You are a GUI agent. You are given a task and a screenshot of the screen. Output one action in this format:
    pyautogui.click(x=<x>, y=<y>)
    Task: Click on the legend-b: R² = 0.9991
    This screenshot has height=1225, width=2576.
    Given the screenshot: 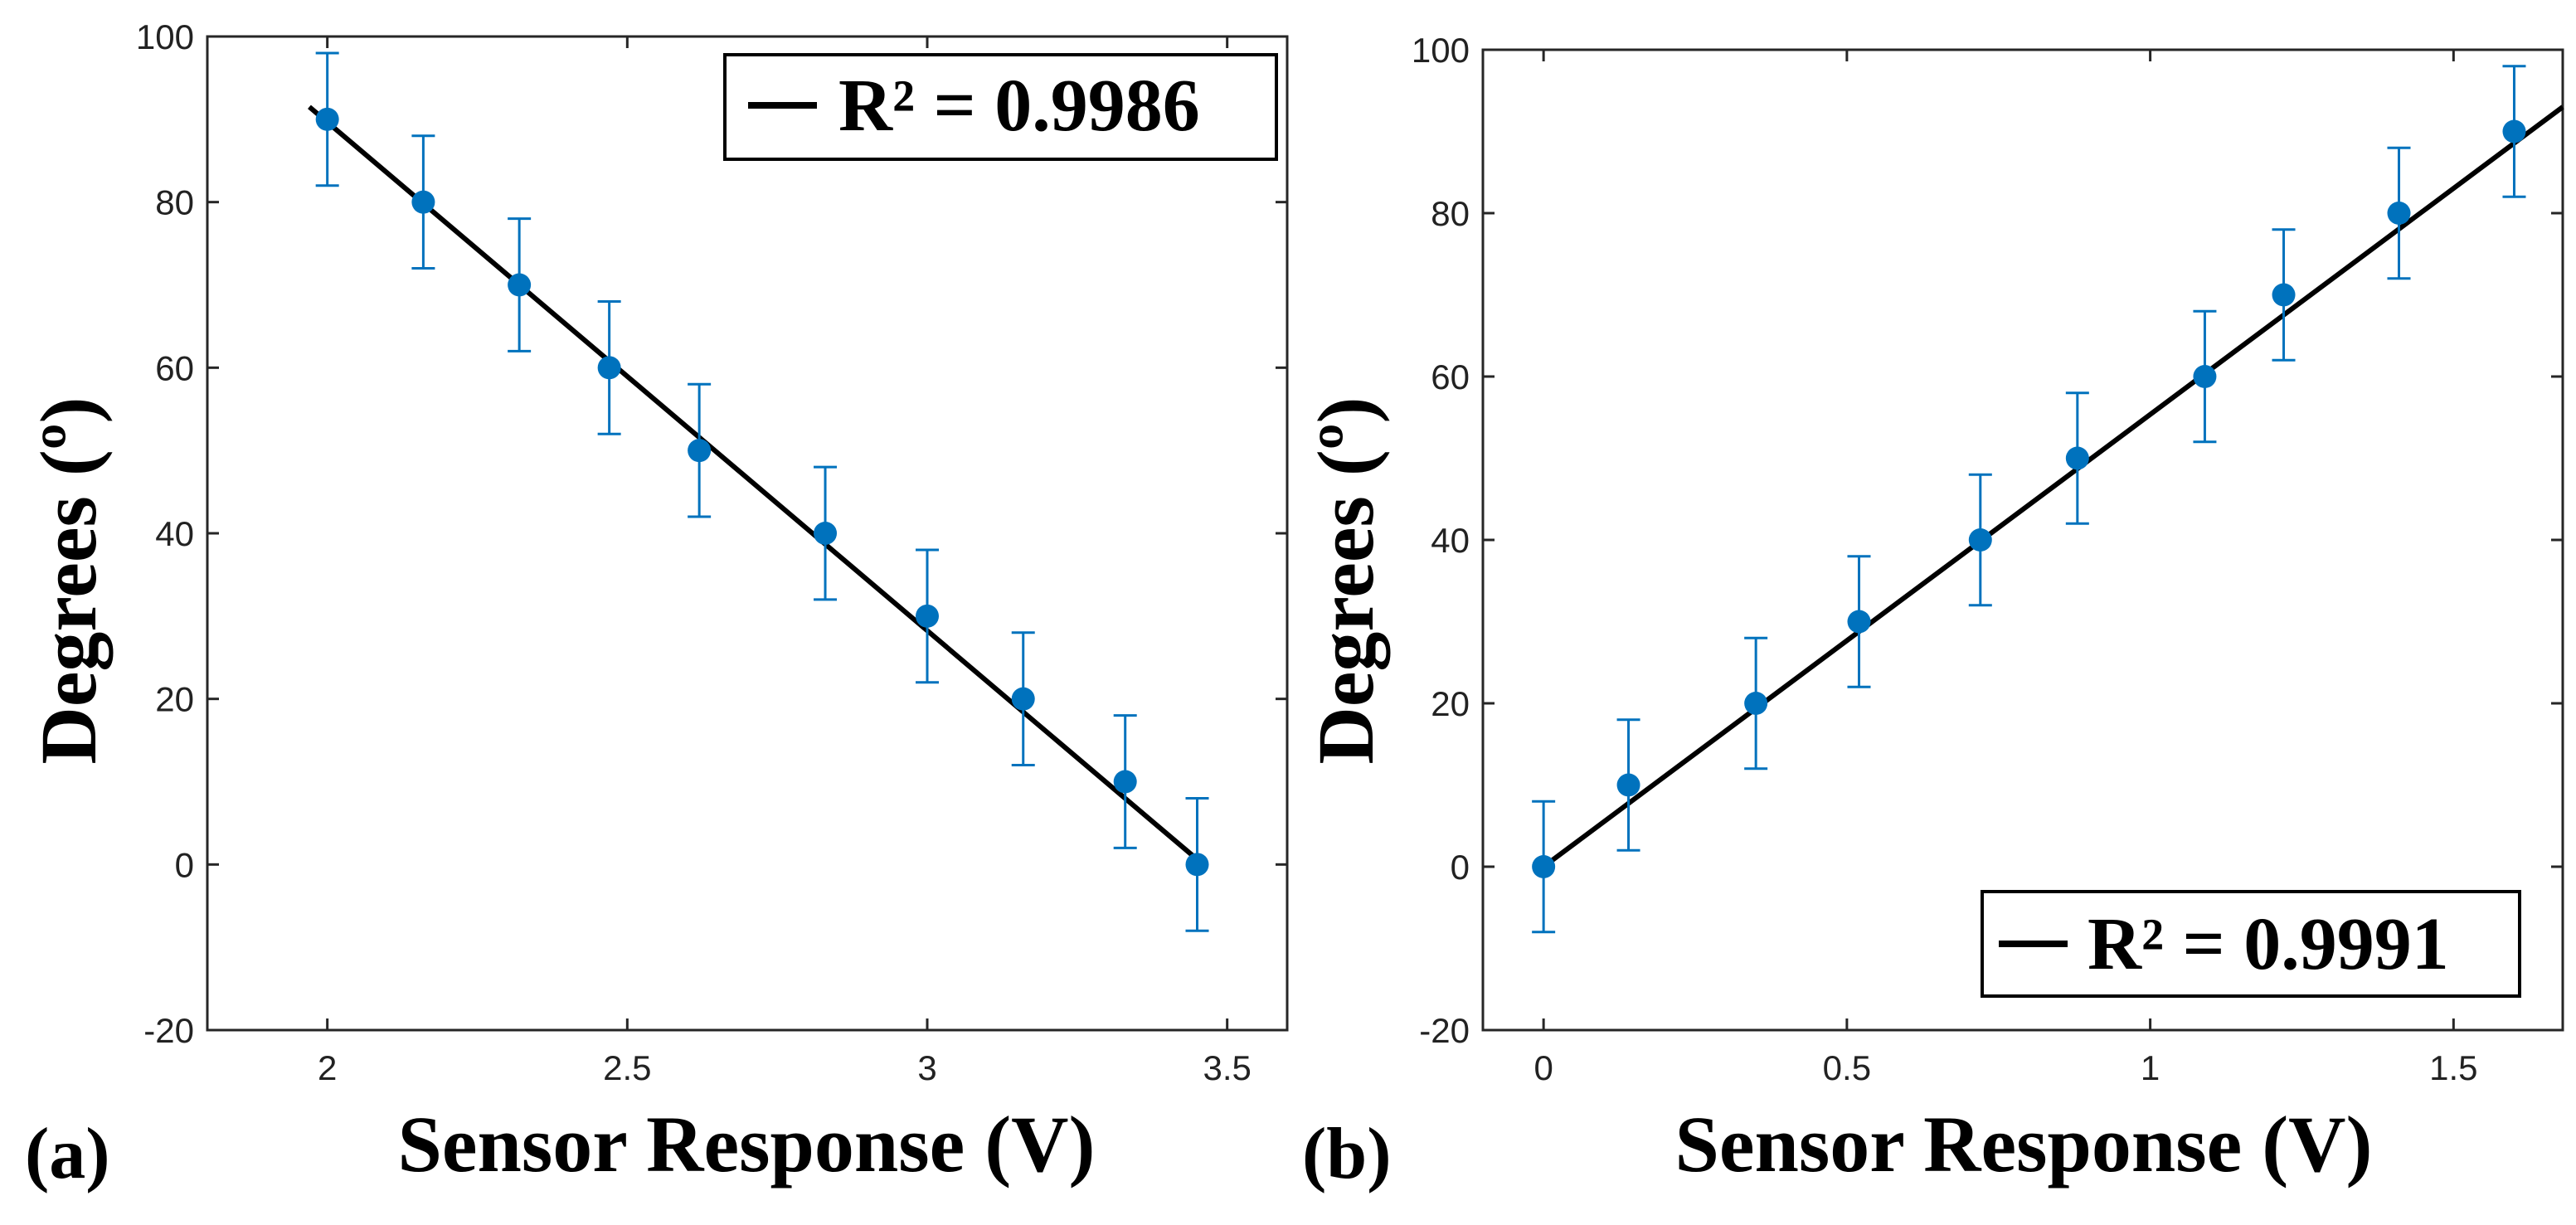 What is the action you would take?
    pyautogui.click(x=2251, y=944)
    